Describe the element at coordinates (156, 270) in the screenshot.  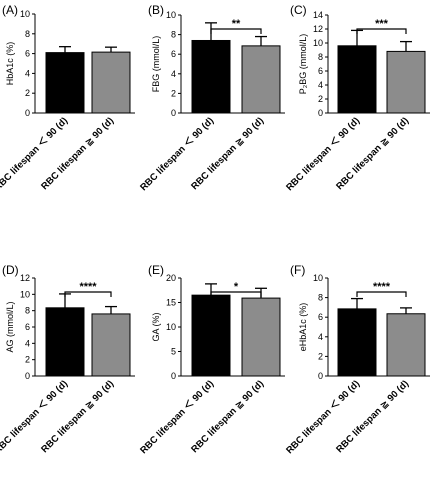
I see `panel-label: (E)` at that location.